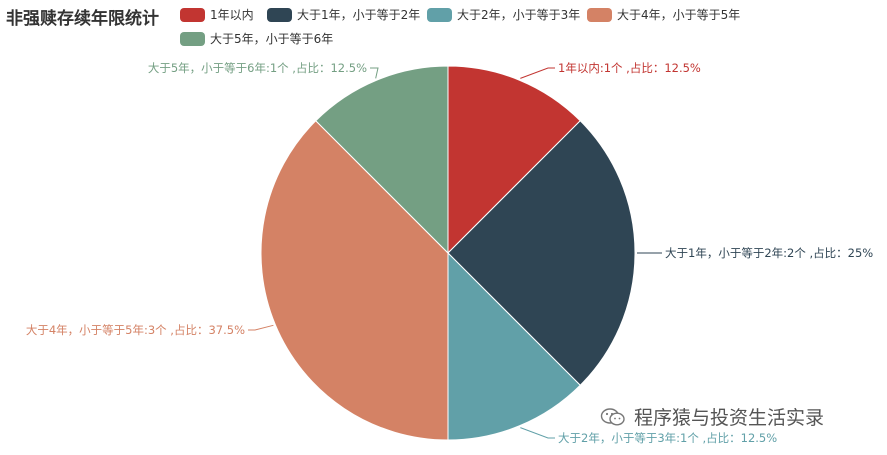 This screenshot has width=887, height=455. What do you see at coordinates (667, 438) in the screenshot?
I see `slice-label: 大于2年，小于等于3年:1个 ,占比：12.5%` at bounding box center [667, 438].